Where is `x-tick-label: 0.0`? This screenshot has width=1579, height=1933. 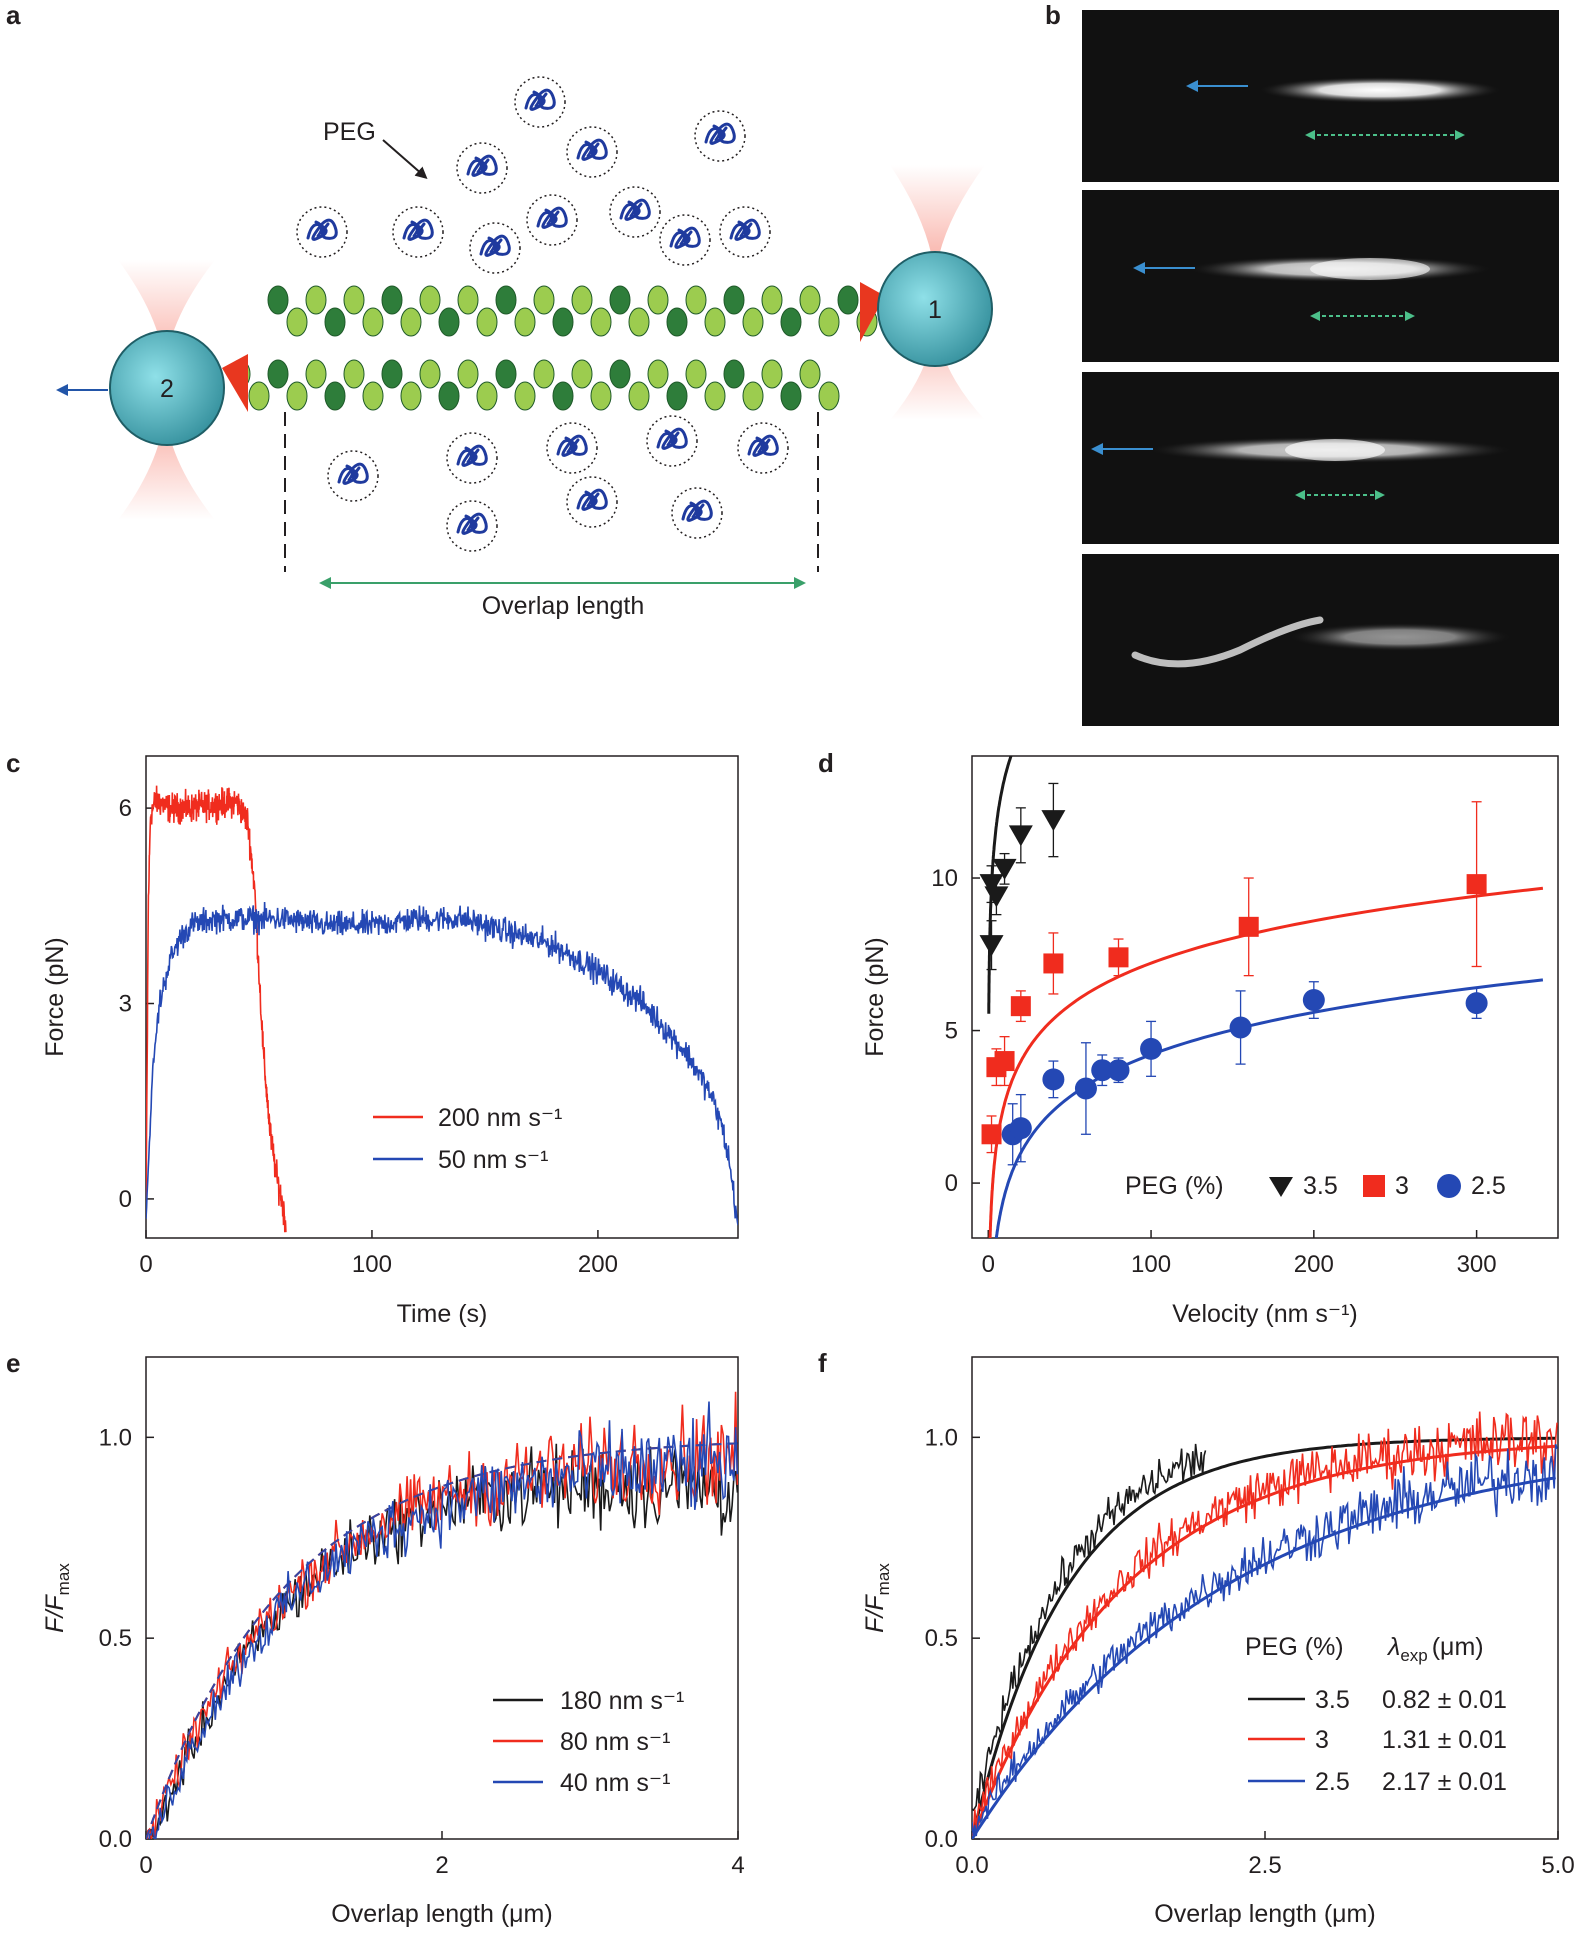
x-tick-label: 0.0 is located at coordinates (971, 1865).